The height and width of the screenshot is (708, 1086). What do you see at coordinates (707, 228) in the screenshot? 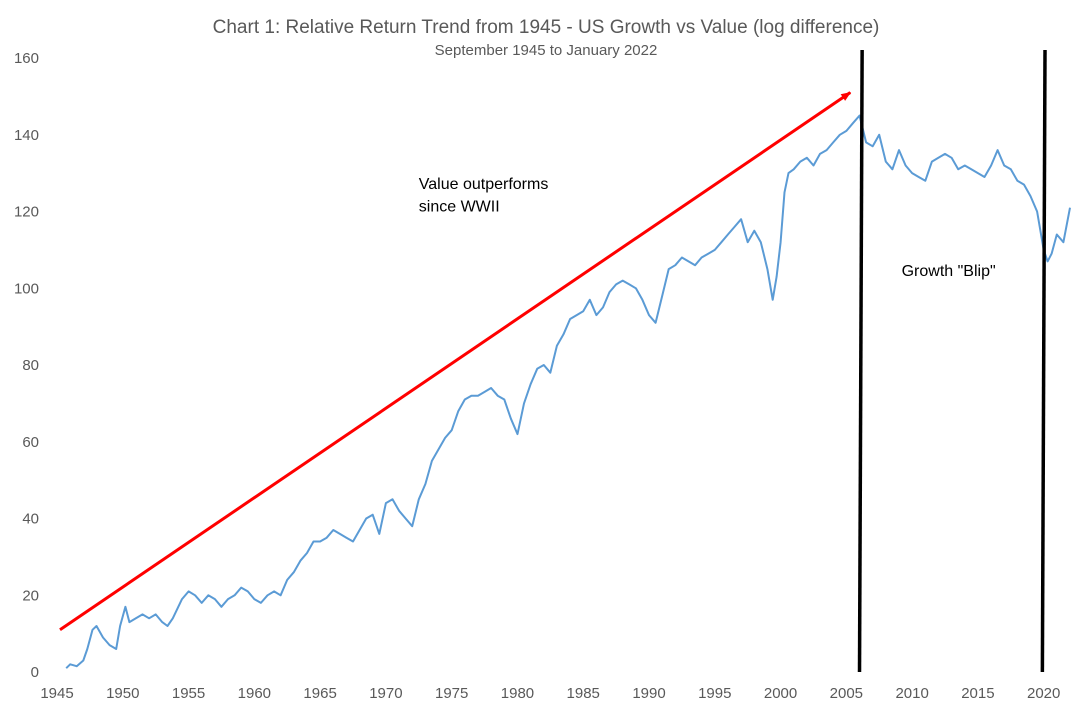
I see `annotations: Value outperforms since WWII Growth "Blip"` at bounding box center [707, 228].